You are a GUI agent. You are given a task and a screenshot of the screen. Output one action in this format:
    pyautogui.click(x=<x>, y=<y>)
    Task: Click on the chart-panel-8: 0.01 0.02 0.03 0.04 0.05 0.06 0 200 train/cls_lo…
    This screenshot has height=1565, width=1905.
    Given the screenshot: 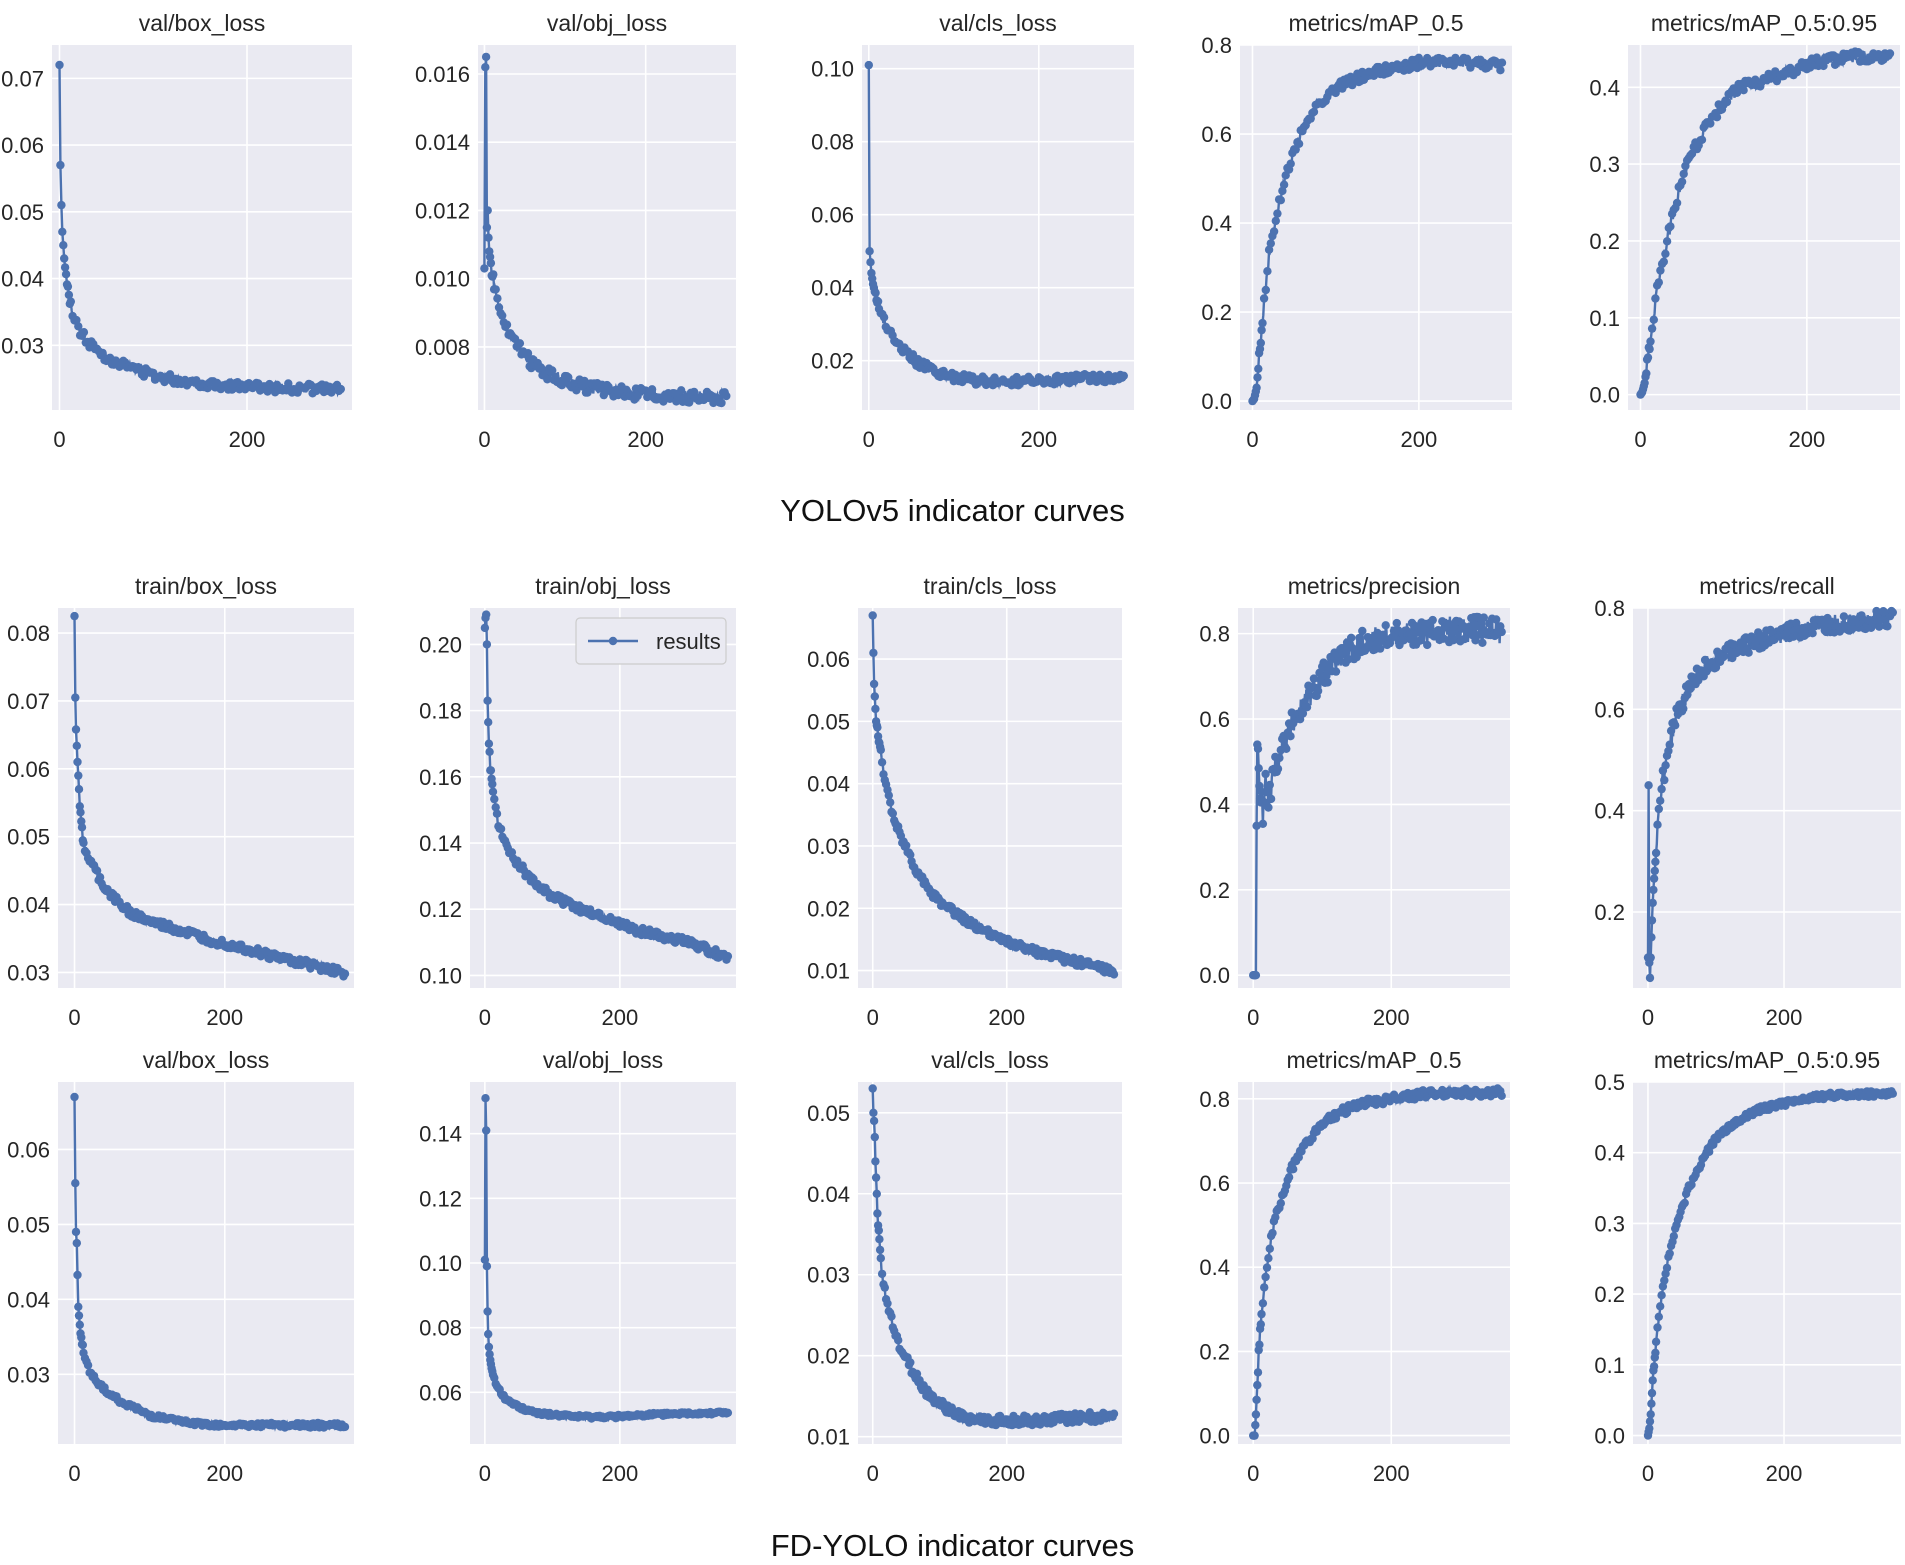 What is the action you would take?
    pyautogui.click(x=964, y=801)
    